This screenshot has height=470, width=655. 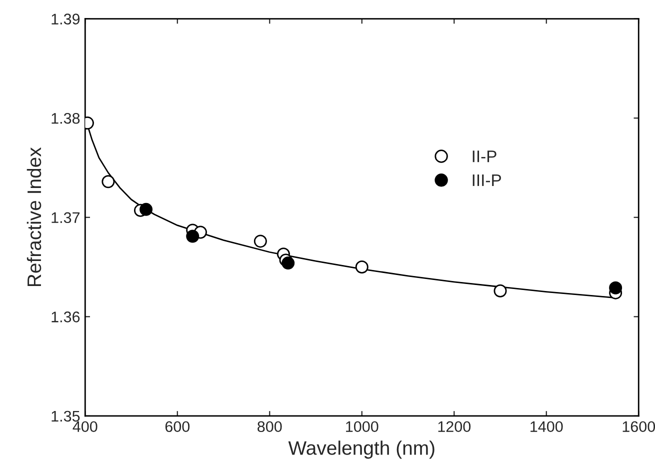 I want to click on y-tick-label: 1.37, so click(x=66, y=218).